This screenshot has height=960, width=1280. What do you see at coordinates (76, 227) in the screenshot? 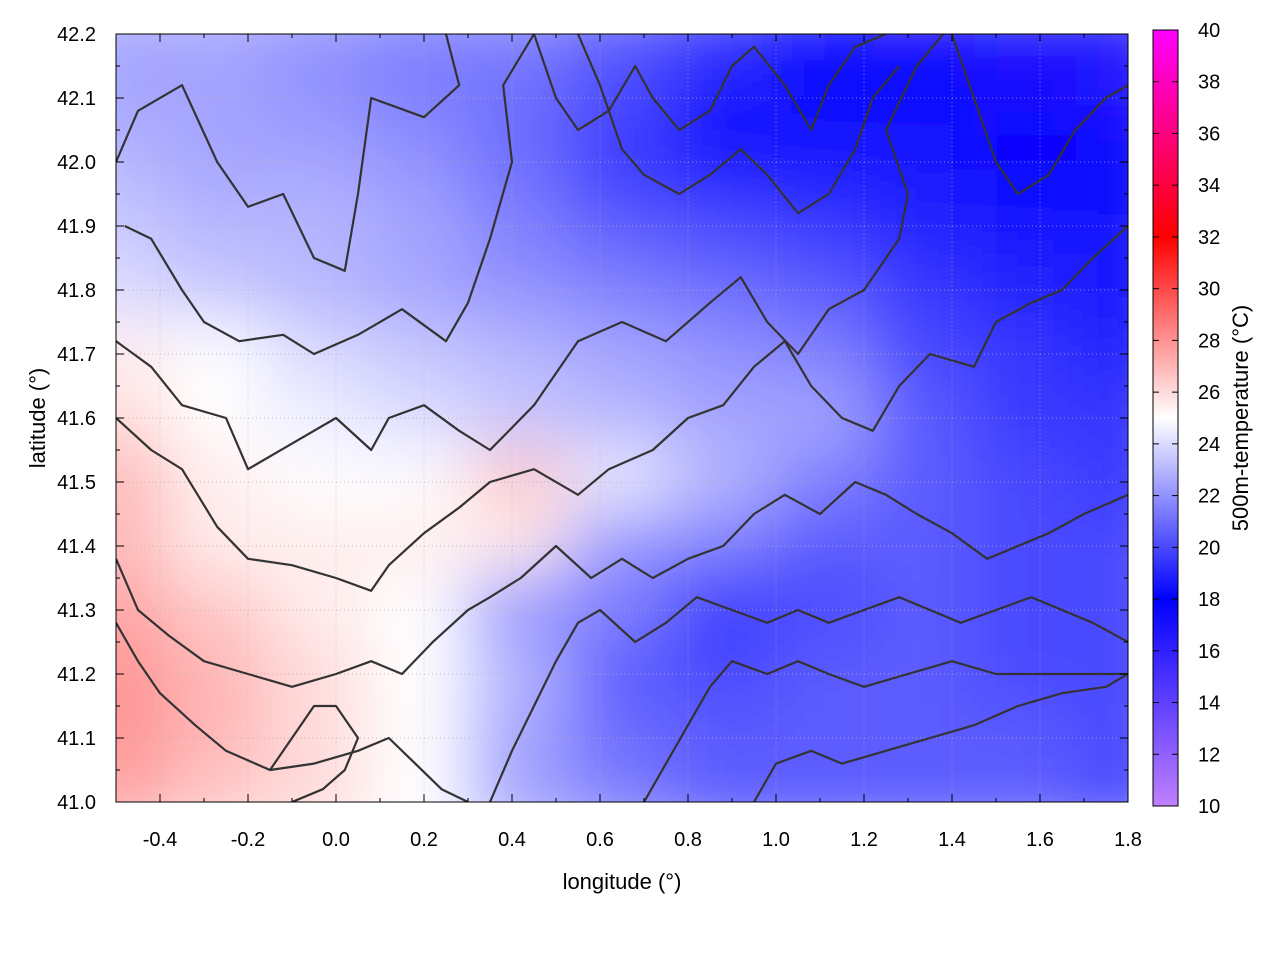
I see `y-tick-label: 41.9` at bounding box center [76, 227].